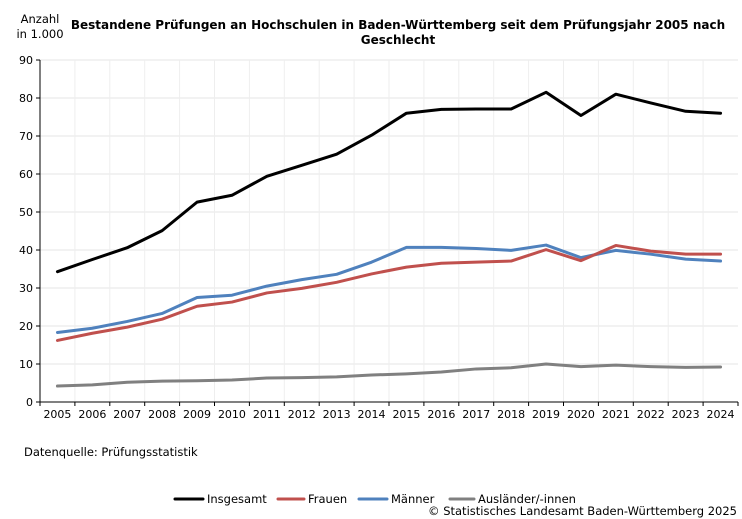 This screenshot has height=519, width=742. I want to click on x-tick-label-2020: 2020, so click(581, 414).